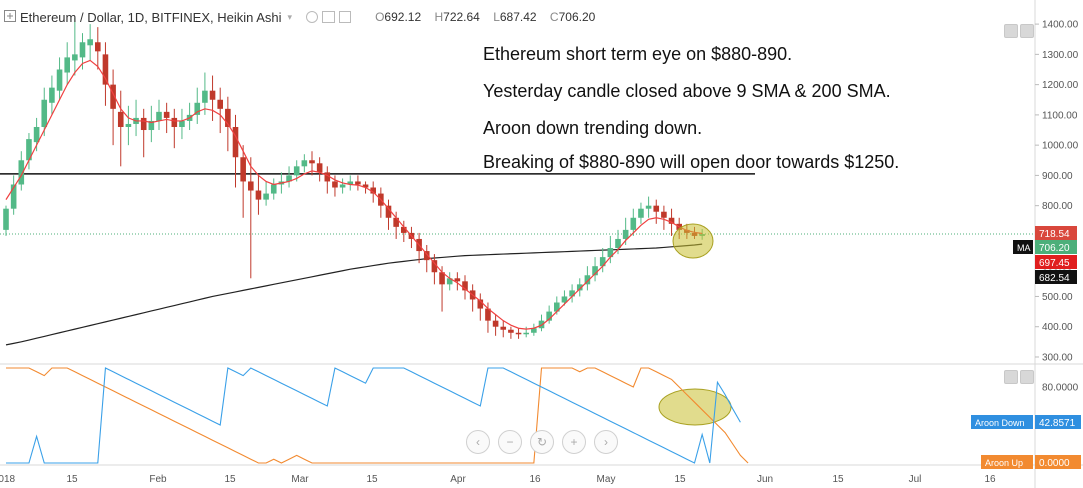  I want to click on open-label: O, so click(380, 17).